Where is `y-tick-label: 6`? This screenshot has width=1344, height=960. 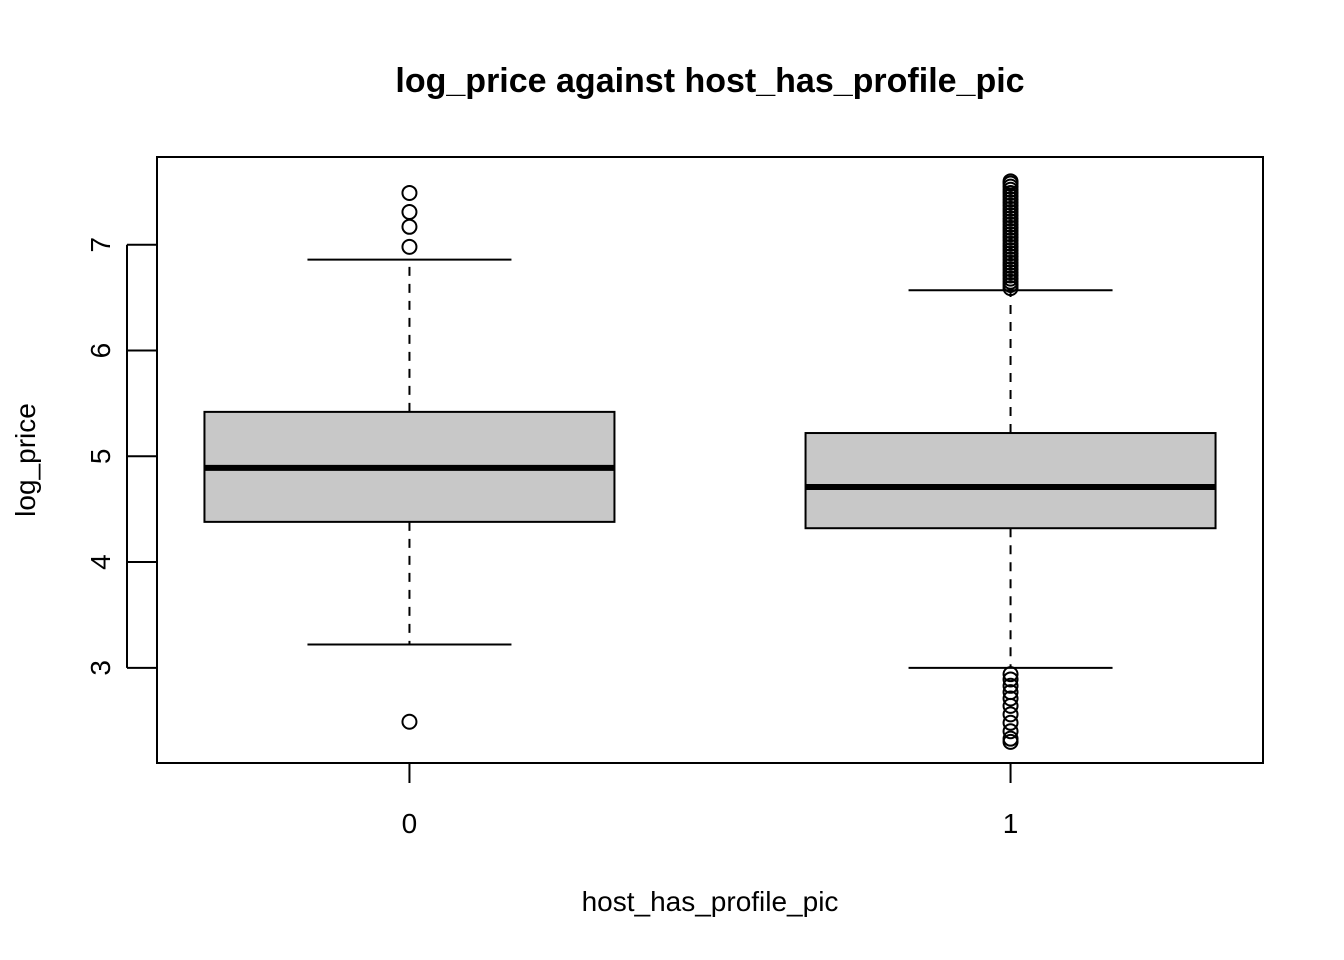
y-tick-label: 6 is located at coordinates (100, 351).